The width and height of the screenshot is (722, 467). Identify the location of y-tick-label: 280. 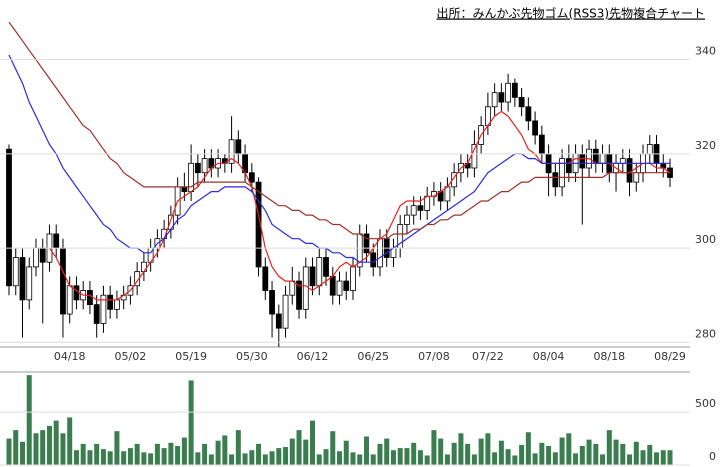
(705, 333).